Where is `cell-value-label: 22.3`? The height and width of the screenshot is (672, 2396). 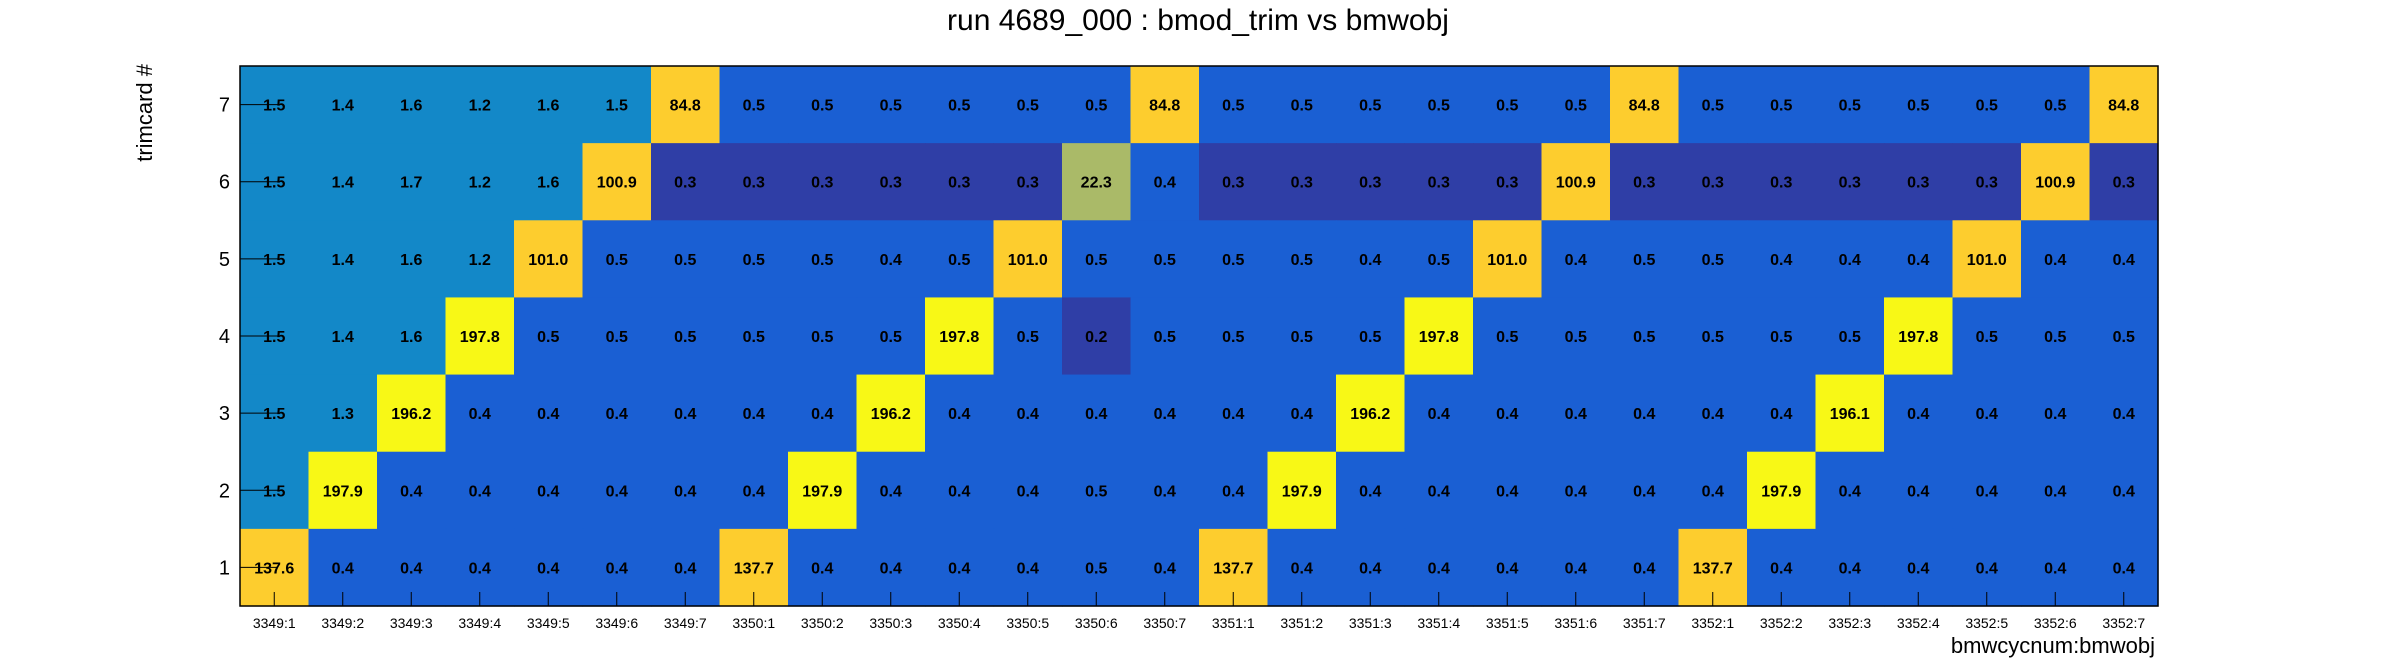
cell-value-label: 22.3 is located at coordinates (1096, 183).